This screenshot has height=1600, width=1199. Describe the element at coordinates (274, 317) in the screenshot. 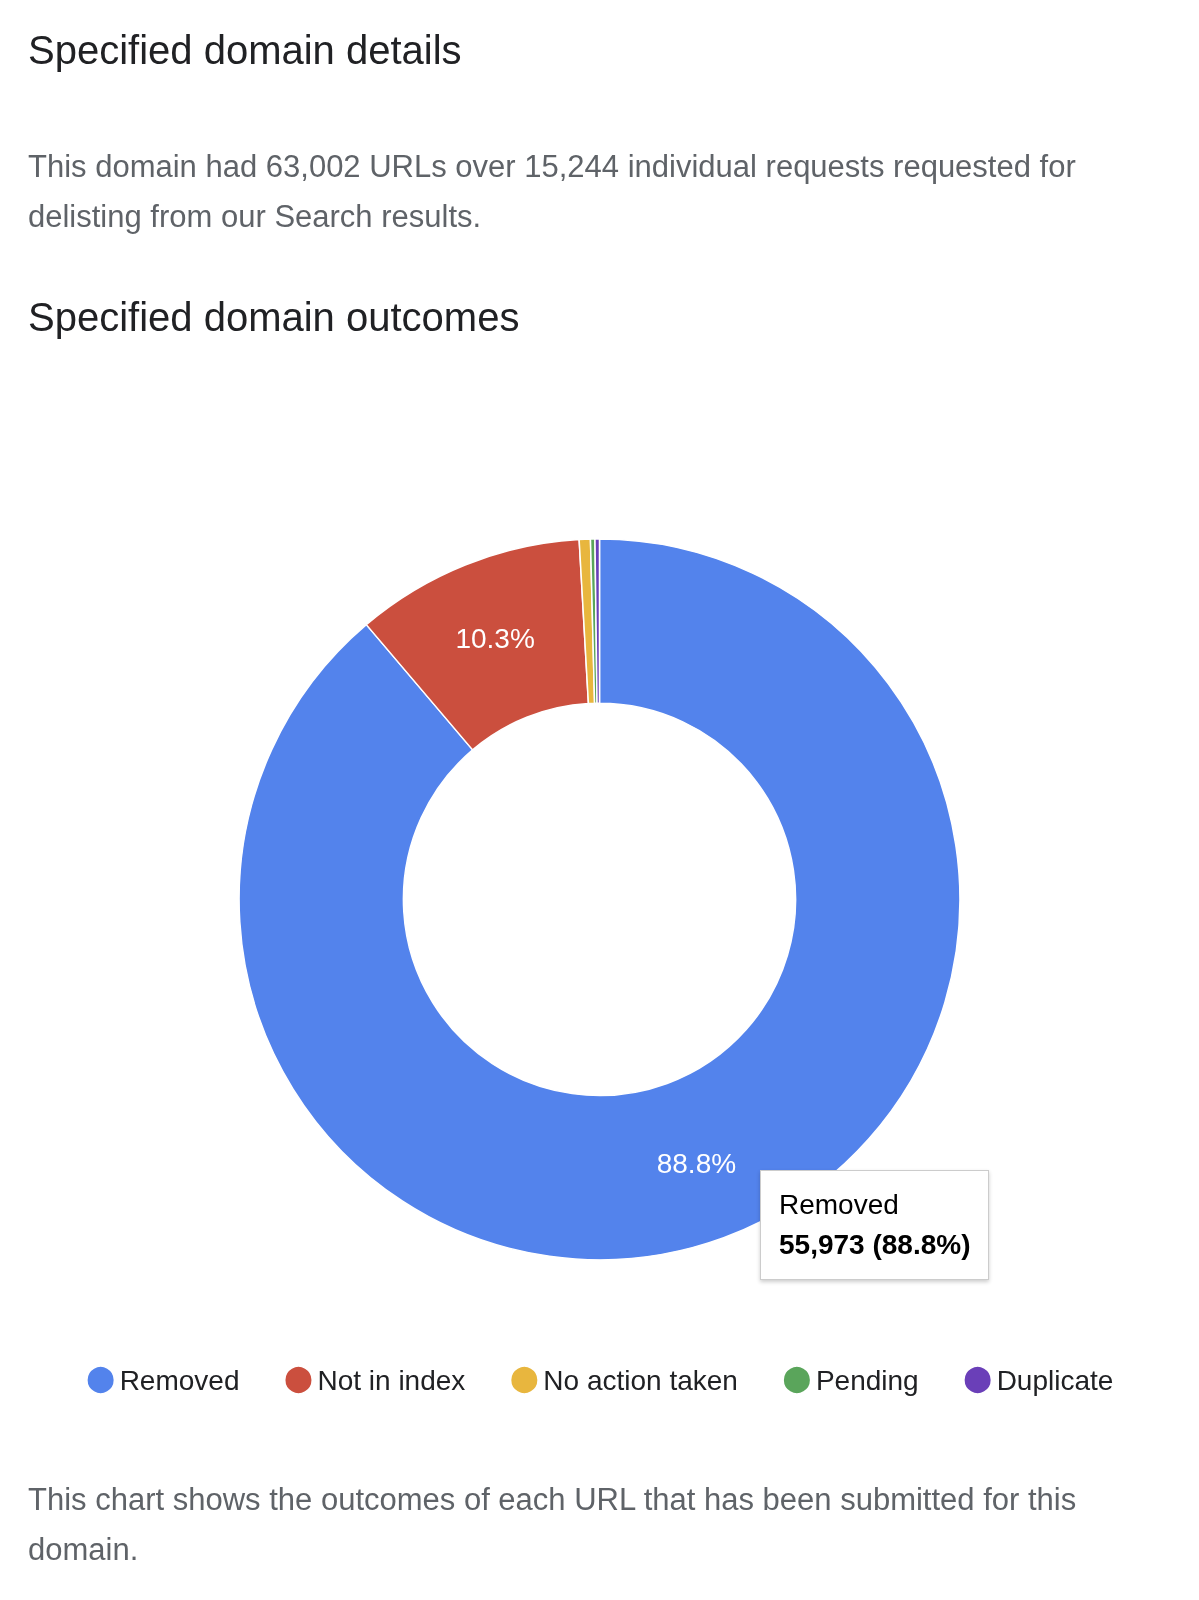

I see `chart-title: Specified domain outcomes` at that location.